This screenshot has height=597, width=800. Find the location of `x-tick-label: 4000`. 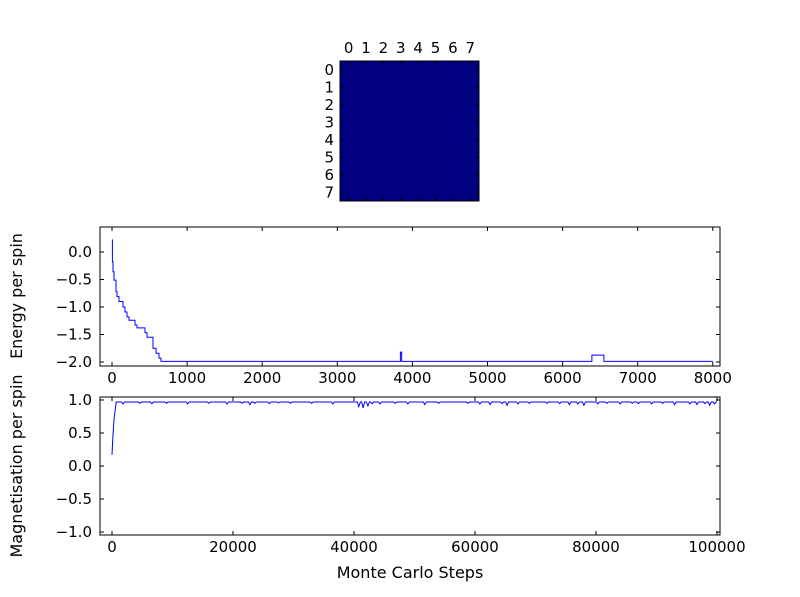

x-tick-label: 4000 is located at coordinates (412, 378).